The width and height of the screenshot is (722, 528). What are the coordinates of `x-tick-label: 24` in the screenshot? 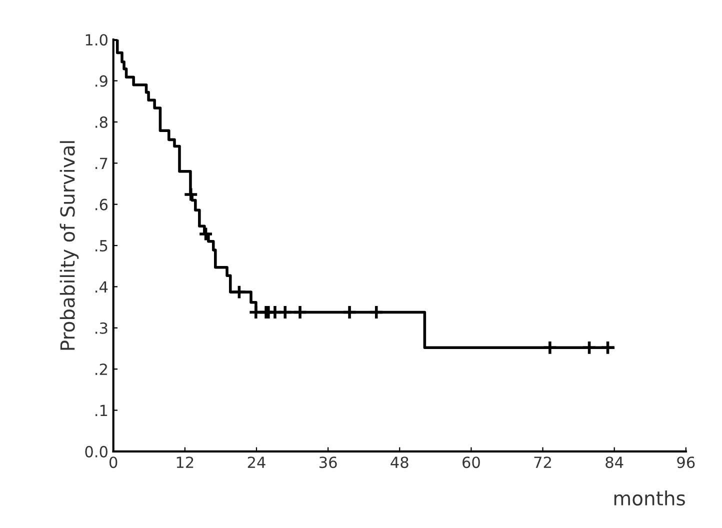 It's located at (257, 462).